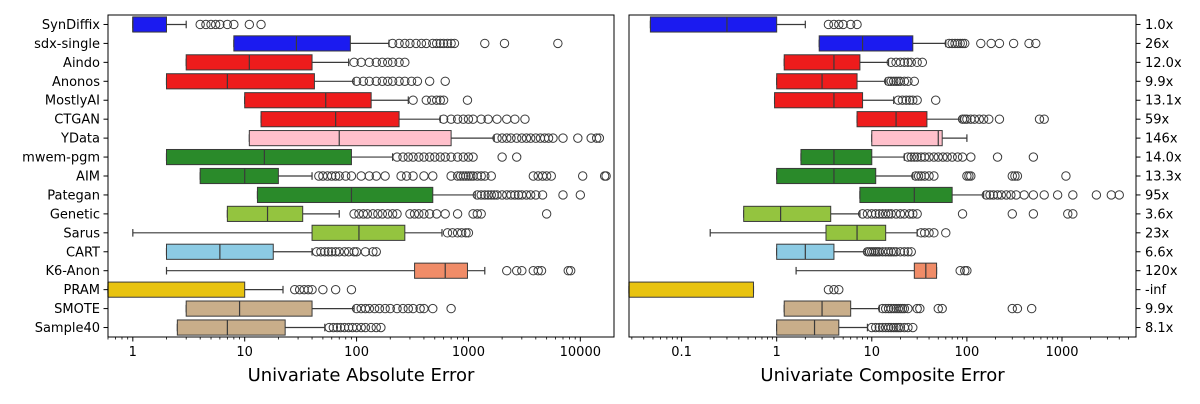 The image size is (1200, 404). I want to click on abs-outlier-anonos, so click(405, 81).